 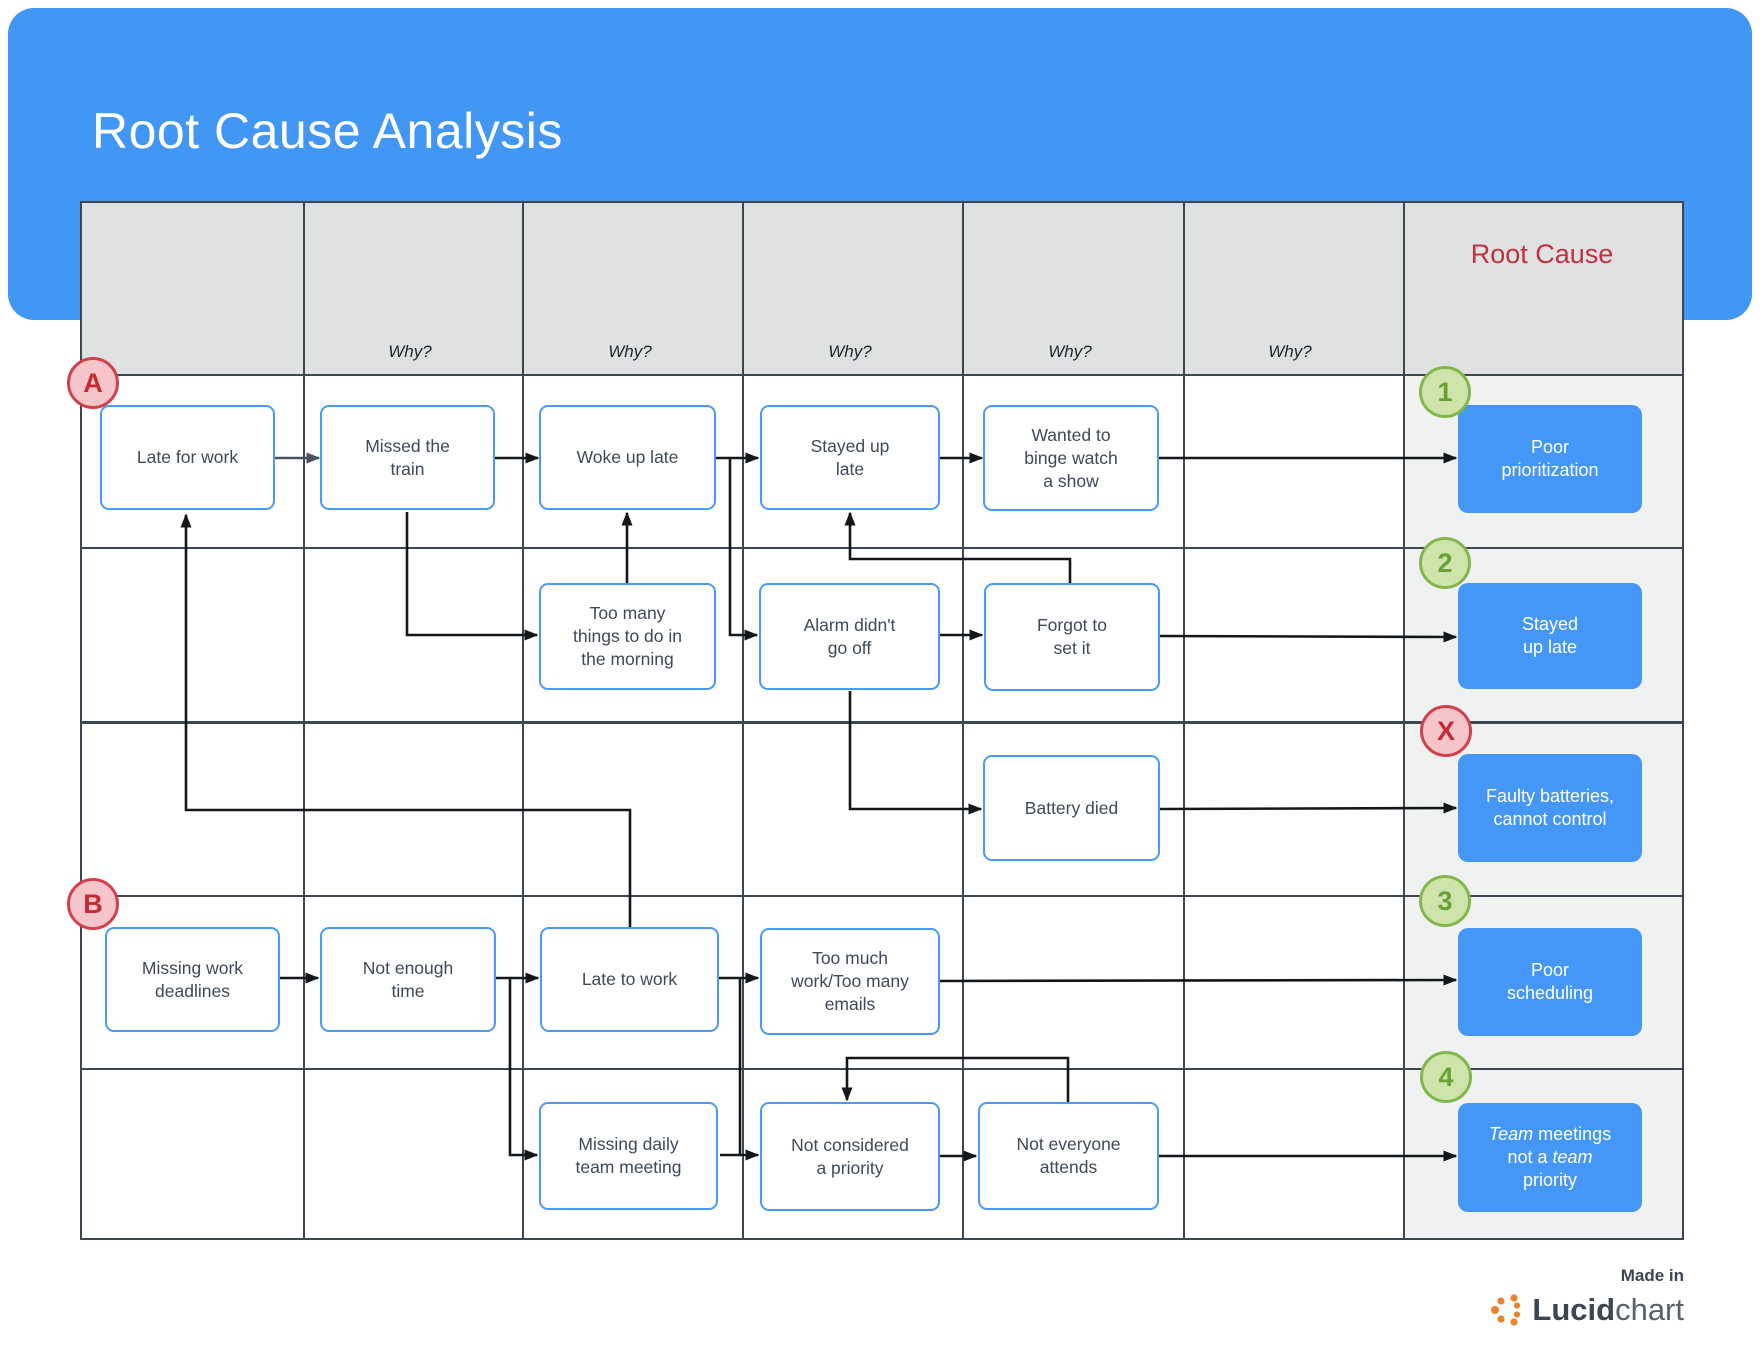 I want to click on brand-bold: Lucid, so click(x=1574, y=1309).